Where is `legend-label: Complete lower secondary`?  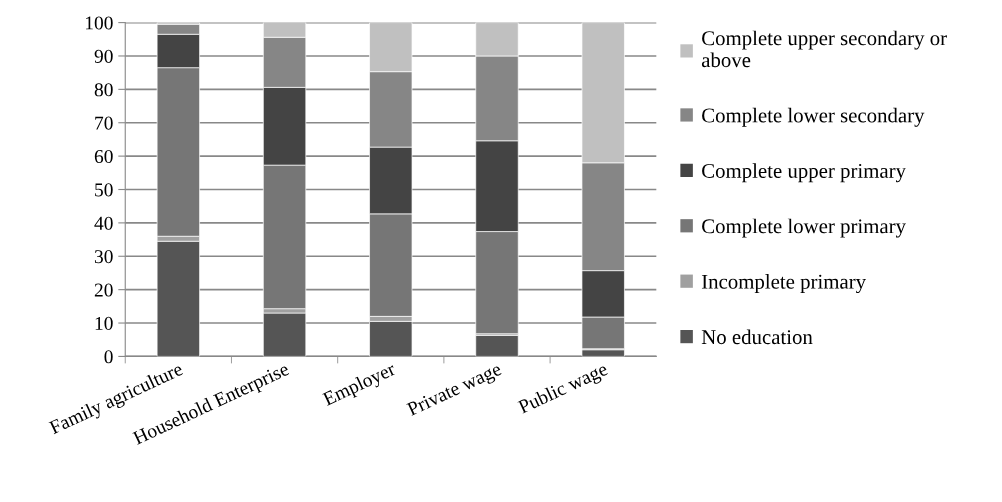
legend-label: Complete lower secondary is located at coordinates (813, 117).